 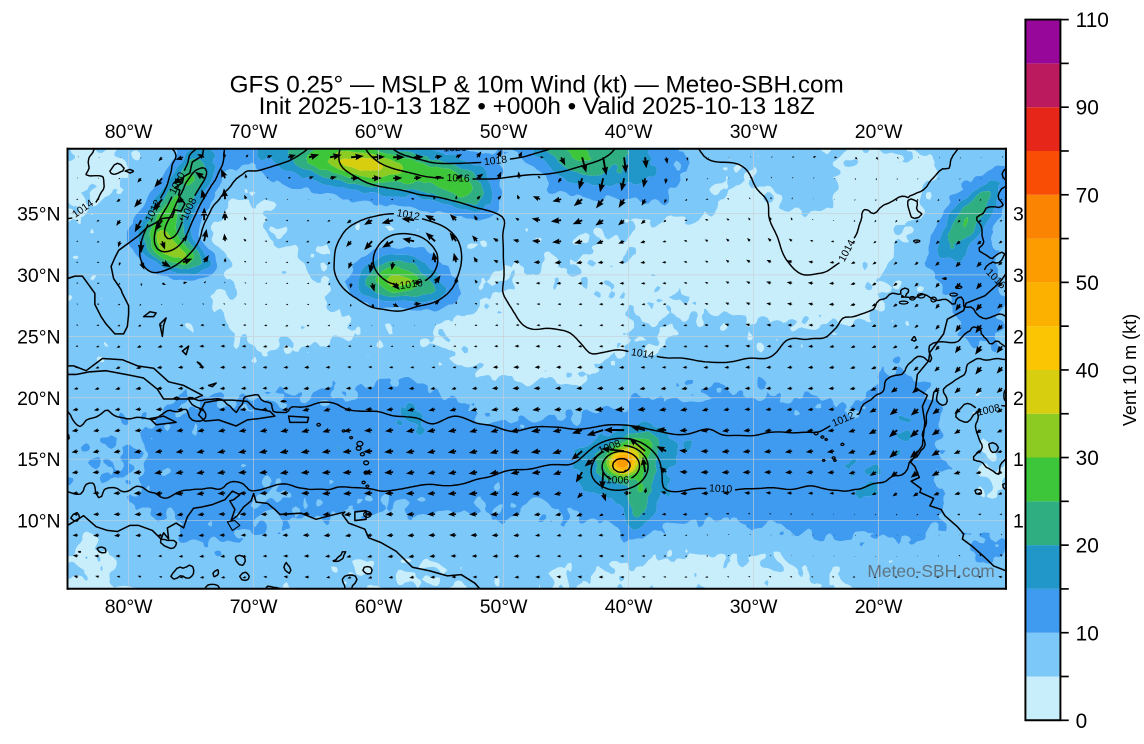 I want to click on svg-text: 30, so click(x=1087, y=458).